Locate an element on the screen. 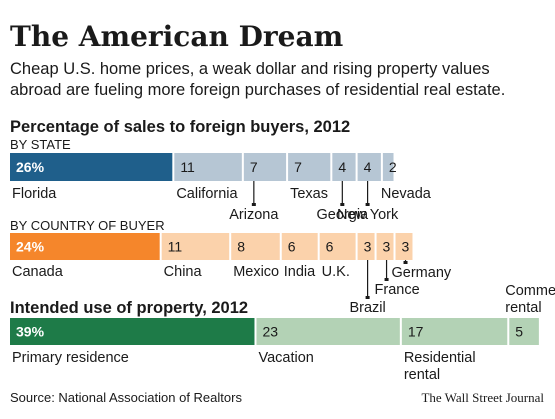 The height and width of the screenshot is (419, 555). use-bar-residential-rental is located at coordinates (454, 331).